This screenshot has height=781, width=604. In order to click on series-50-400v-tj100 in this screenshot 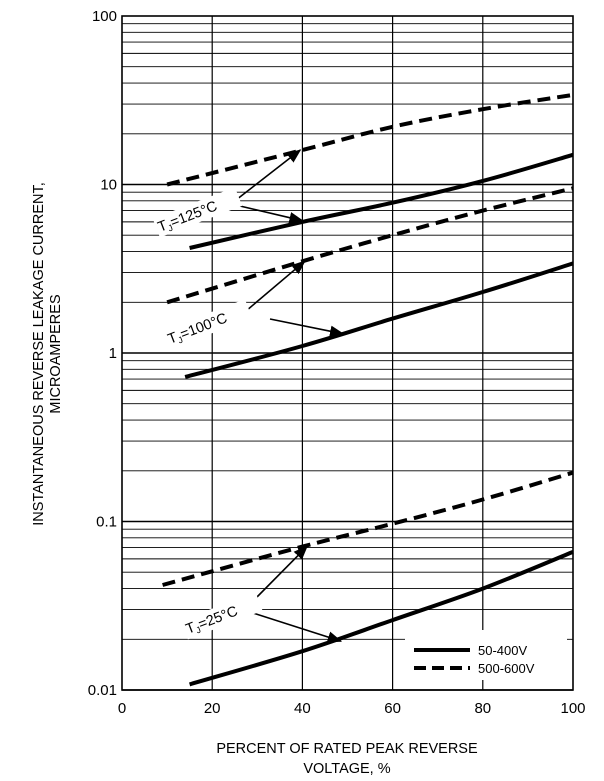, I will do `click(379, 320)`.